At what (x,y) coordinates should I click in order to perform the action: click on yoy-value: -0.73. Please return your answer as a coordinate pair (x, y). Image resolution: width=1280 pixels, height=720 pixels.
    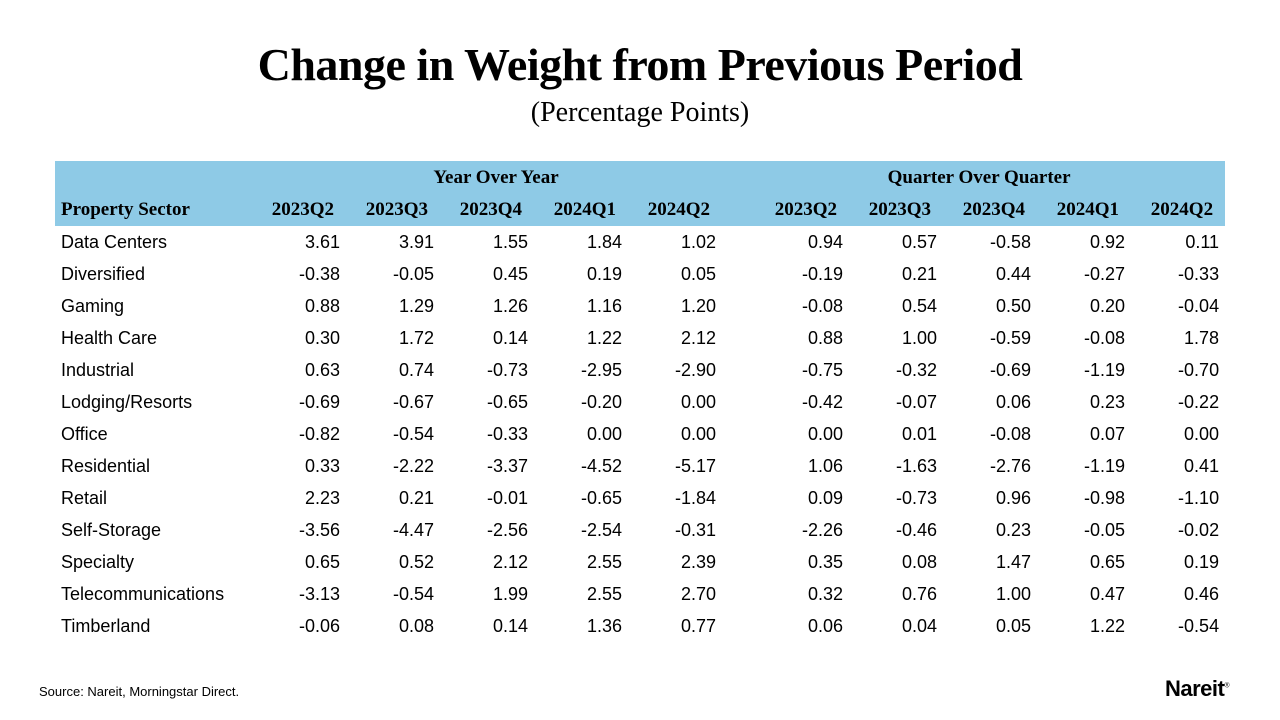
    Looking at the image, I should click on (507, 369).